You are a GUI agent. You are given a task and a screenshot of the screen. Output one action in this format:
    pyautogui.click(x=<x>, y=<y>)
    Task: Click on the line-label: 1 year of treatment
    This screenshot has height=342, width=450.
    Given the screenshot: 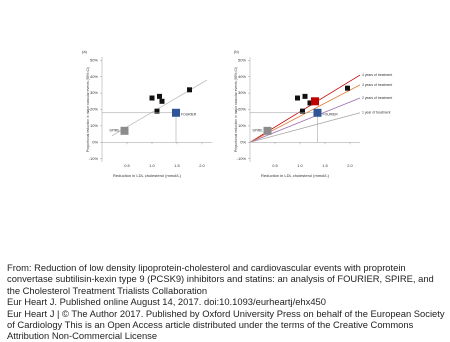 What is the action you would take?
    pyautogui.click(x=376, y=113)
    